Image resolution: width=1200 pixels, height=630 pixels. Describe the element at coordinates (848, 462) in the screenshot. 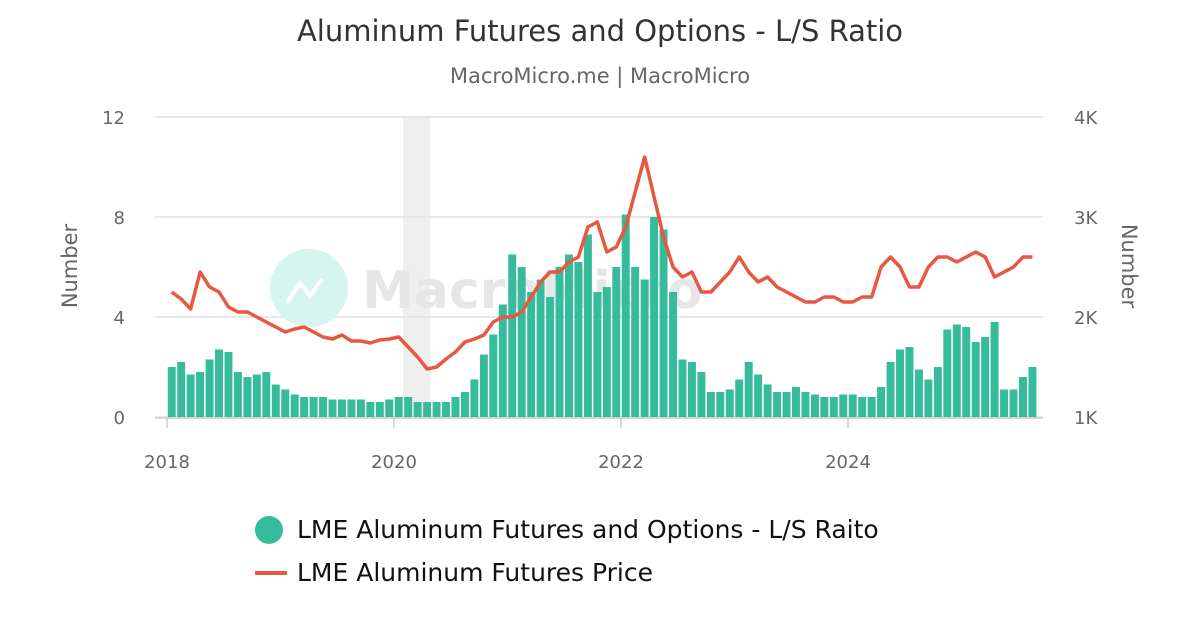

I see `x-tick-label: 2024` at that location.